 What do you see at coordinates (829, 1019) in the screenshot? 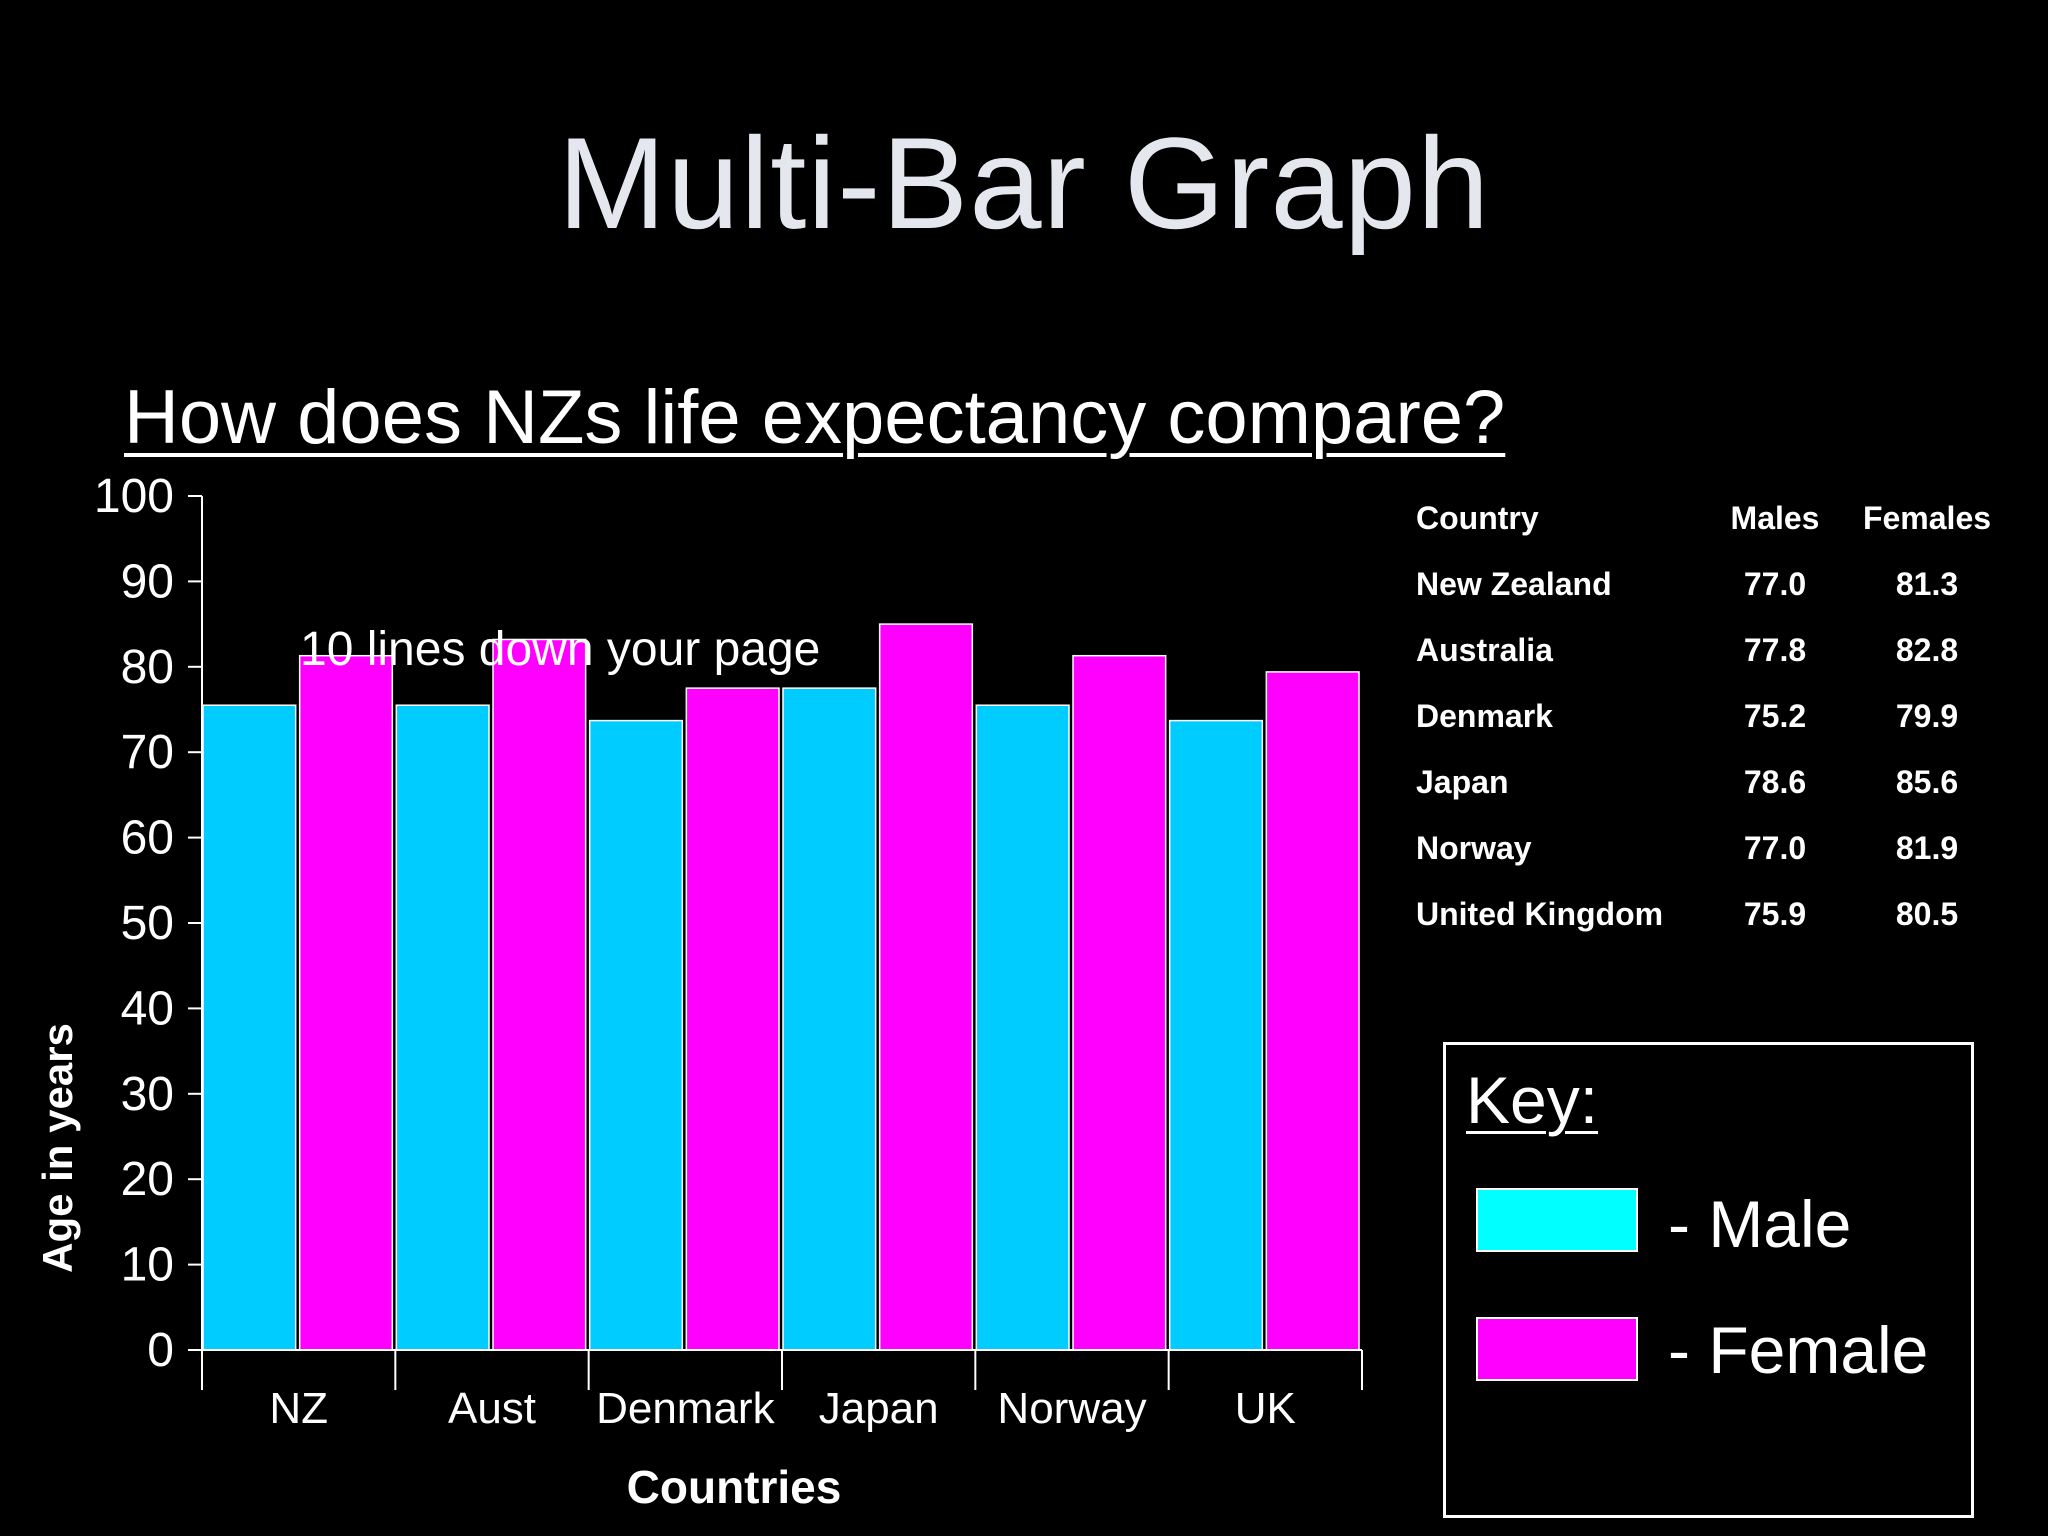
I see `bar-male-japan` at bounding box center [829, 1019].